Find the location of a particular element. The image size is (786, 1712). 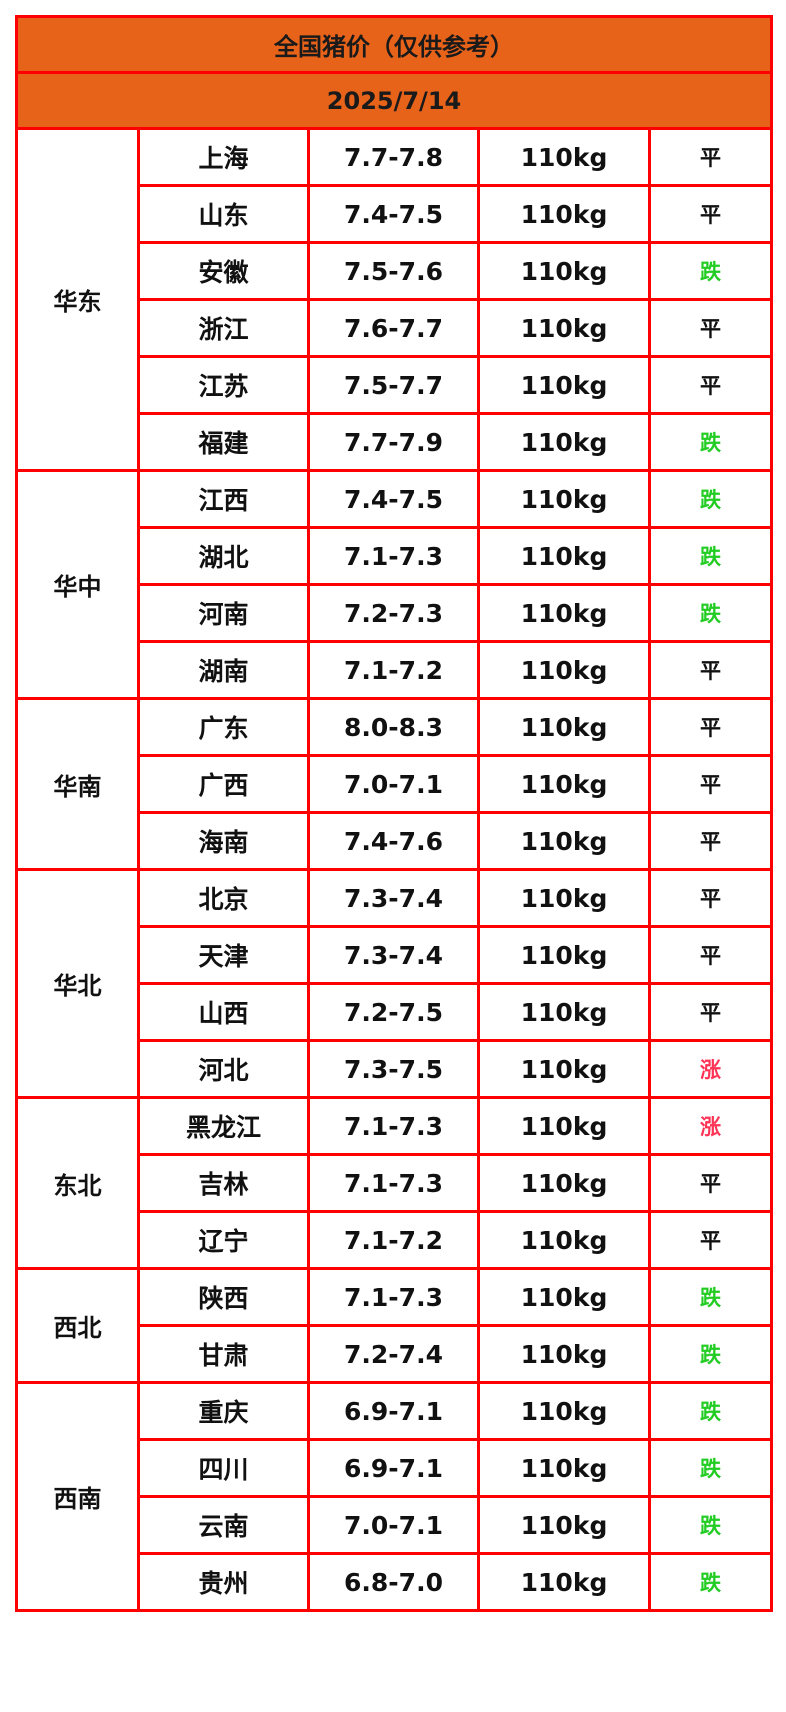

table-row: 江苏 7.5-7.7 110kg 平 is located at coordinates (395, 385).